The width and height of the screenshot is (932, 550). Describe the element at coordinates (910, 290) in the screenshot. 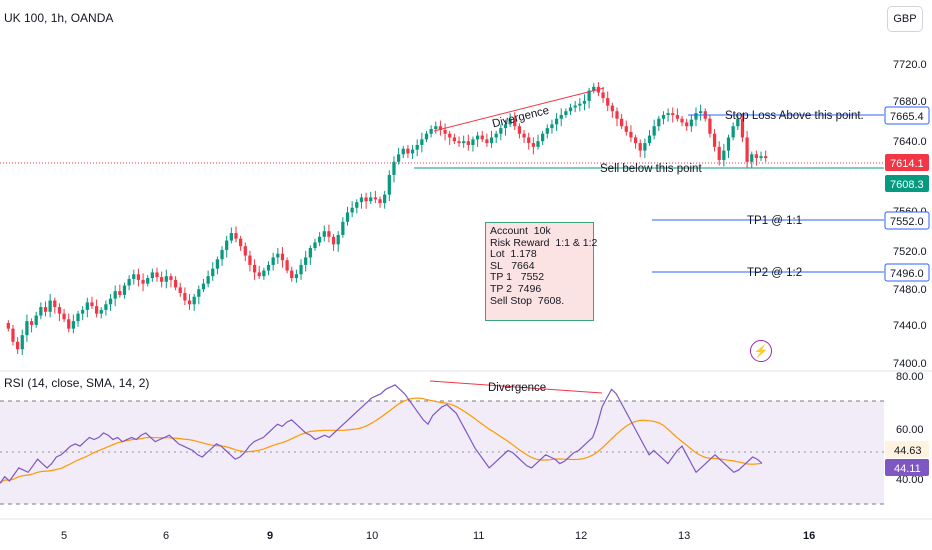

I see `price-tick: 7480.0` at that location.